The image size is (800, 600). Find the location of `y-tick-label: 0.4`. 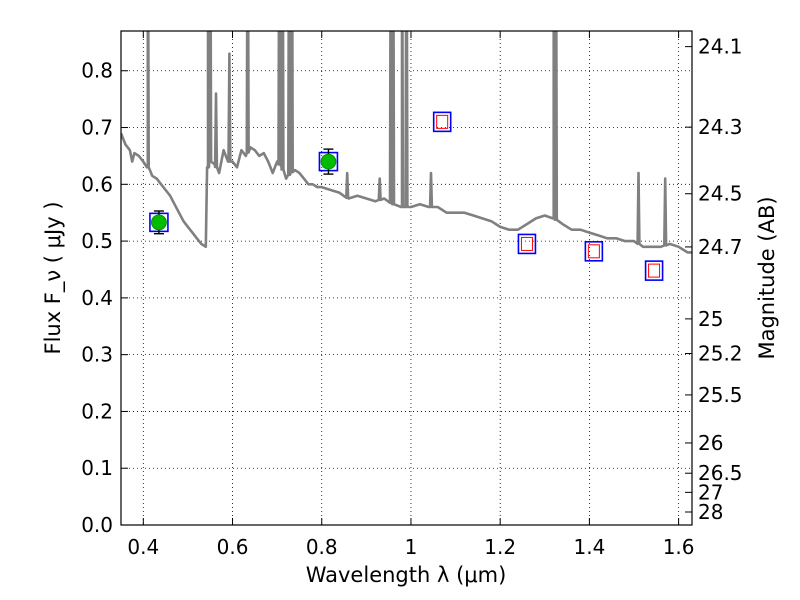

y-tick-label: 0.4 is located at coordinates (97, 298).